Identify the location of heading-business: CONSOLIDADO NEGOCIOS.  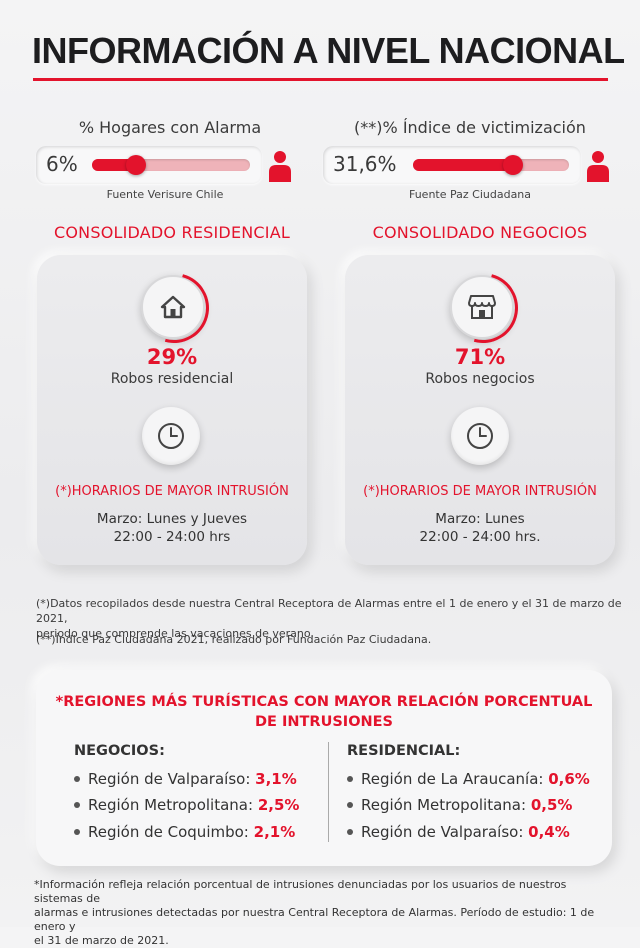
(480, 232).